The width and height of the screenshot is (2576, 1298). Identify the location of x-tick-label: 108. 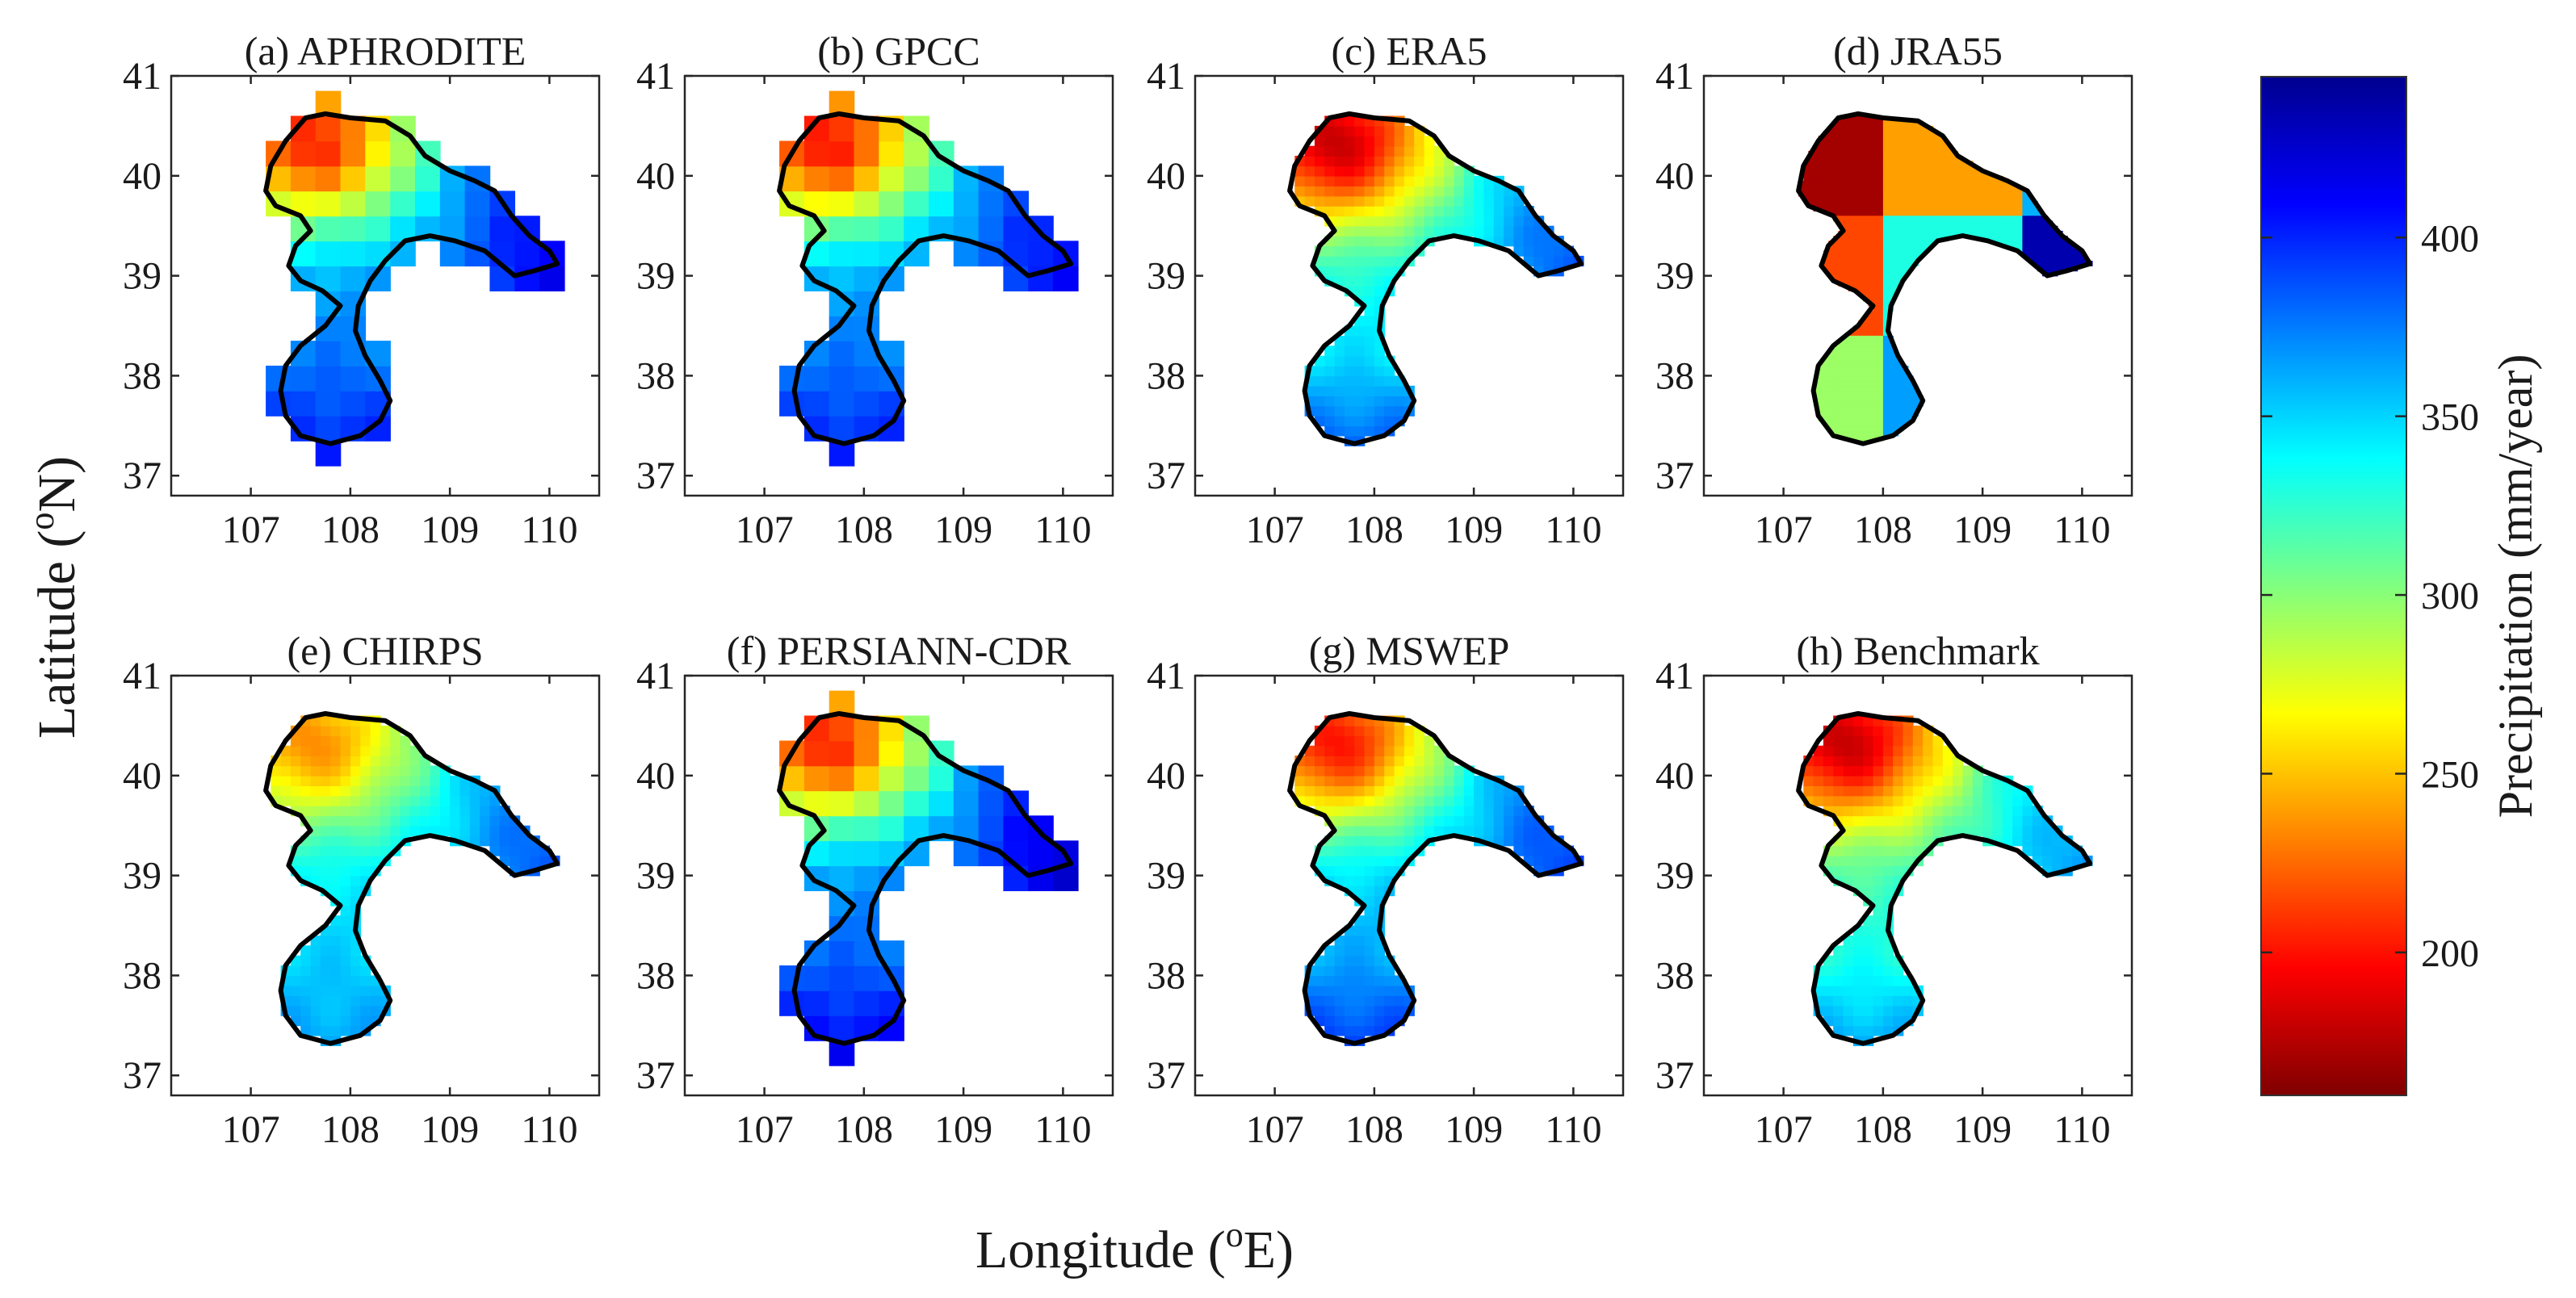
(1374, 1129).